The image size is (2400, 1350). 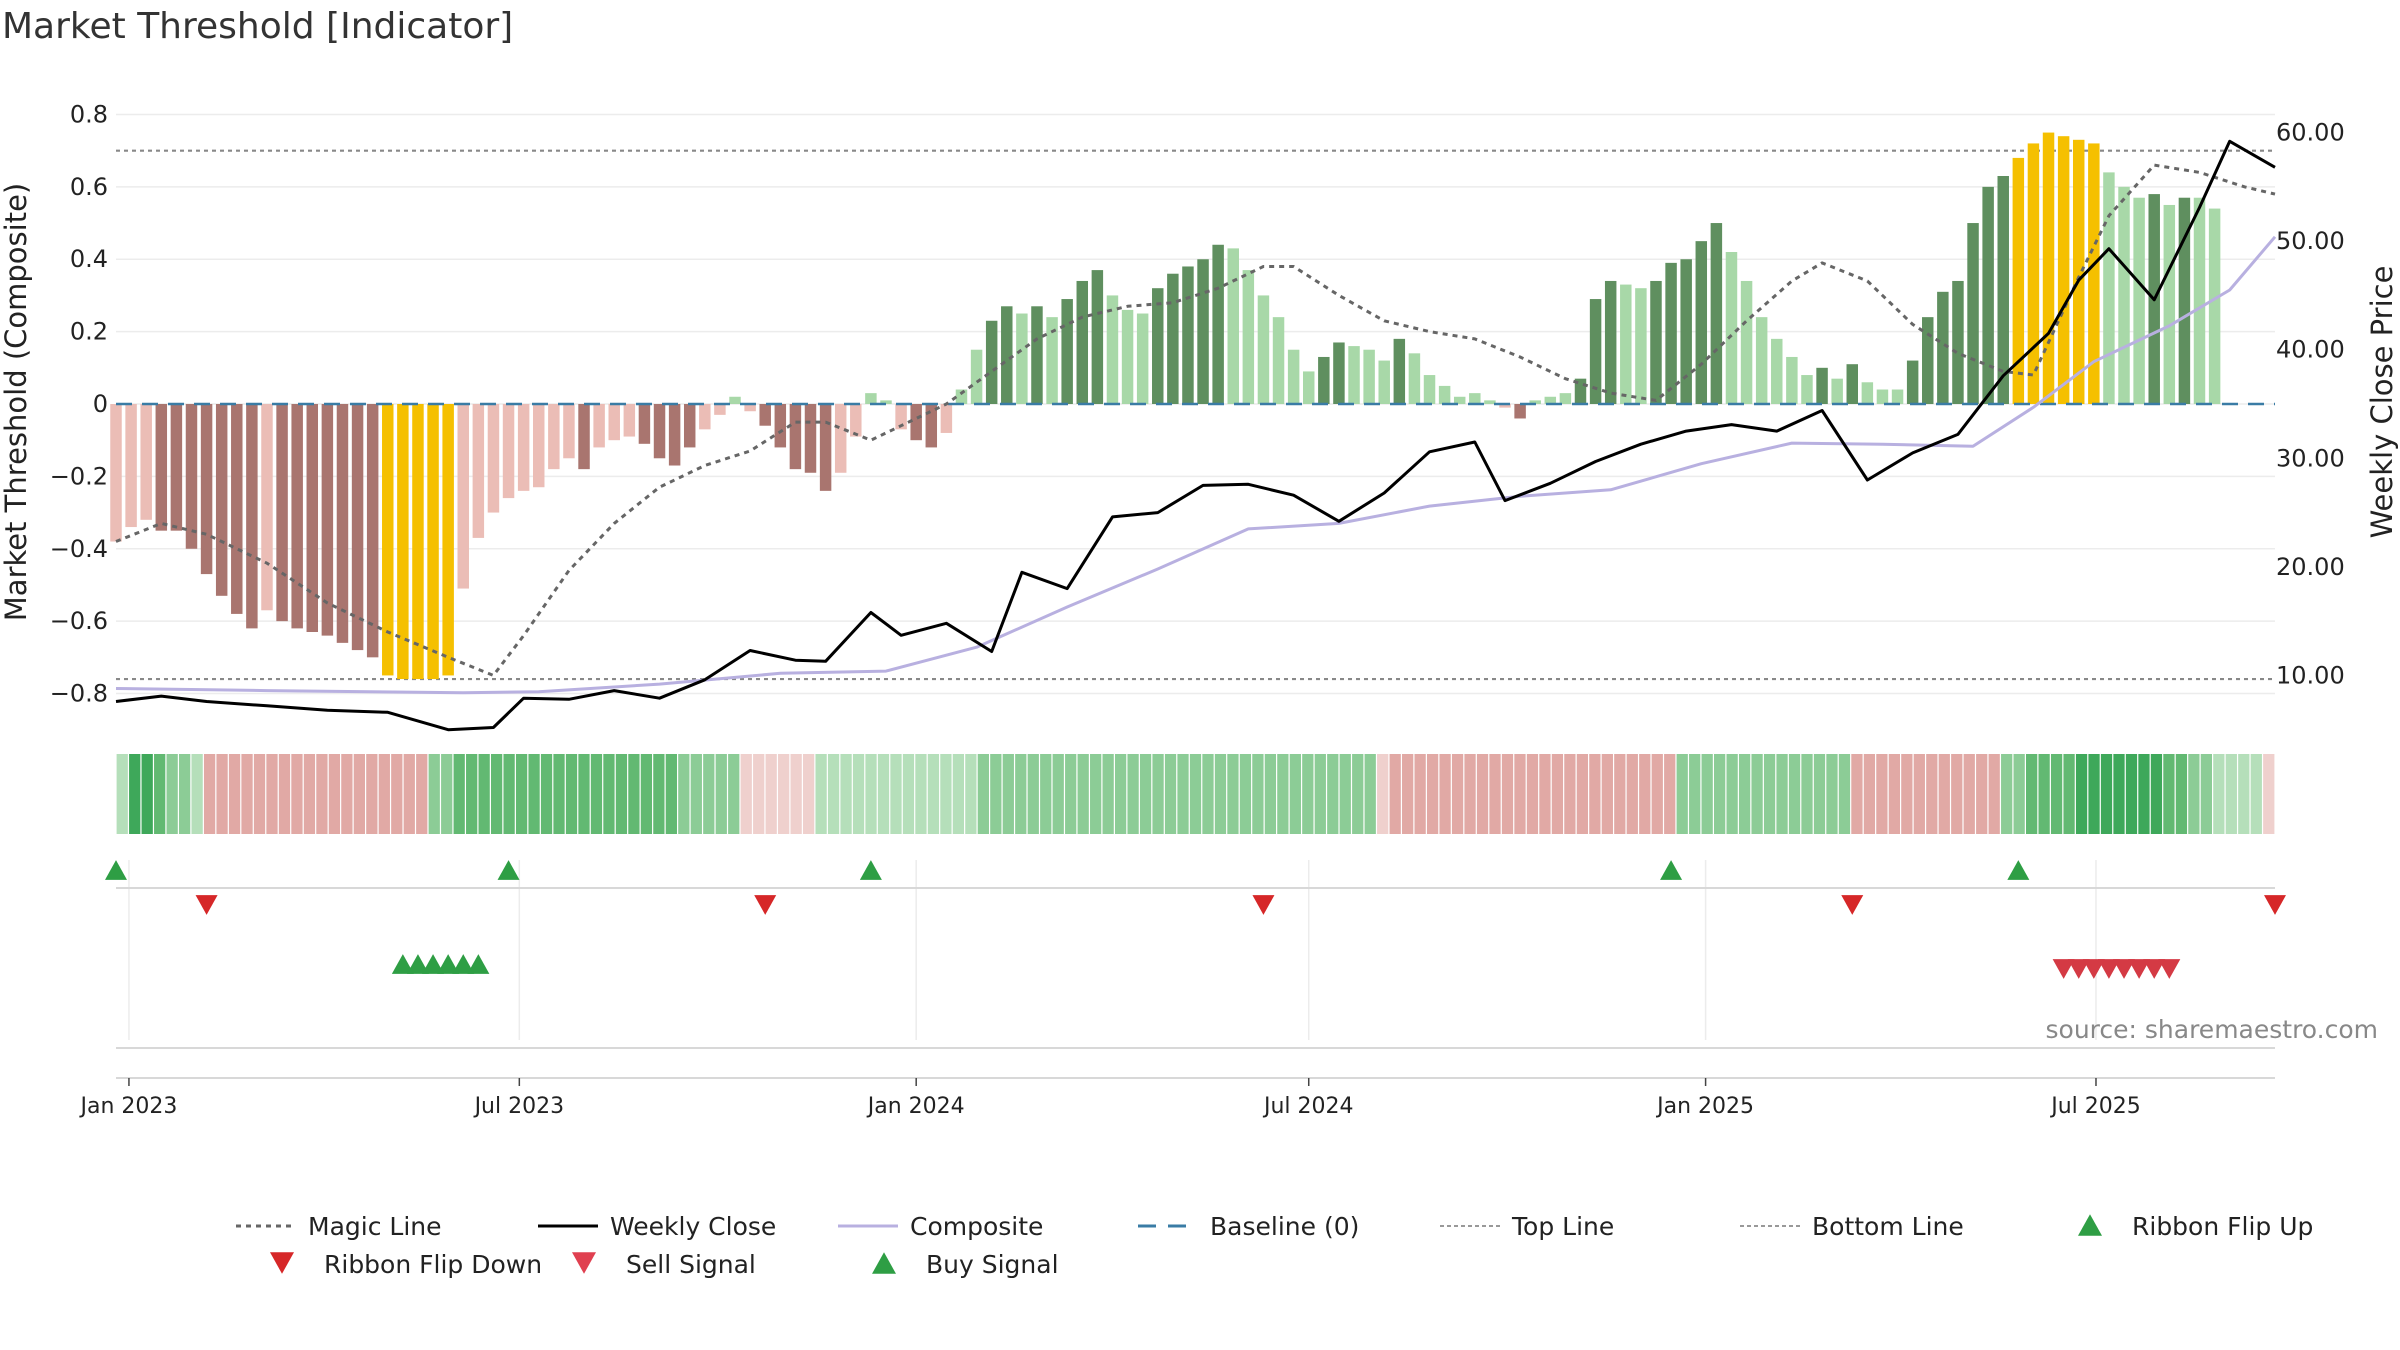 What do you see at coordinates (406, 1264) in the screenshot?
I see `legend-item: Ribbon Flip Down` at bounding box center [406, 1264].